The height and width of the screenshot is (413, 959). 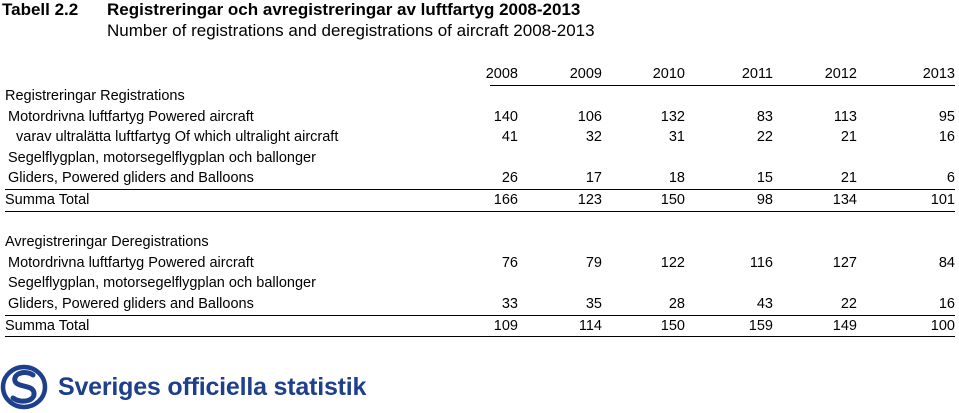 I want to click on cell: 140, so click(x=505, y=116).